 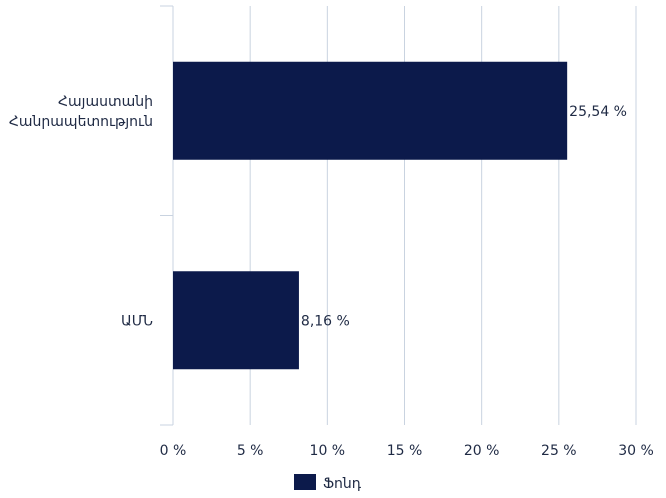 What do you see at coordinates (250, 451) in the screenshot?
I see `x-tick-label: 5 %` at bounding box center [250, 451].